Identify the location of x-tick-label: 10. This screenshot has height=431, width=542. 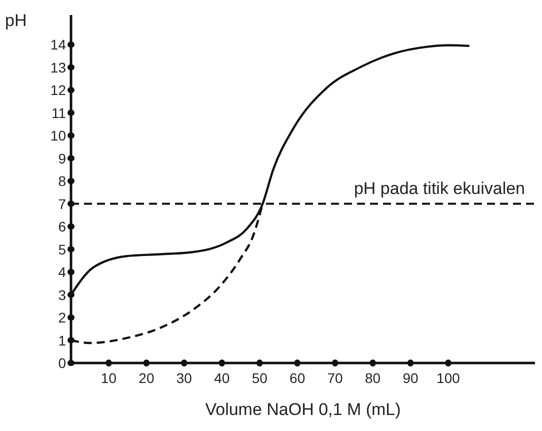
(108, 378).